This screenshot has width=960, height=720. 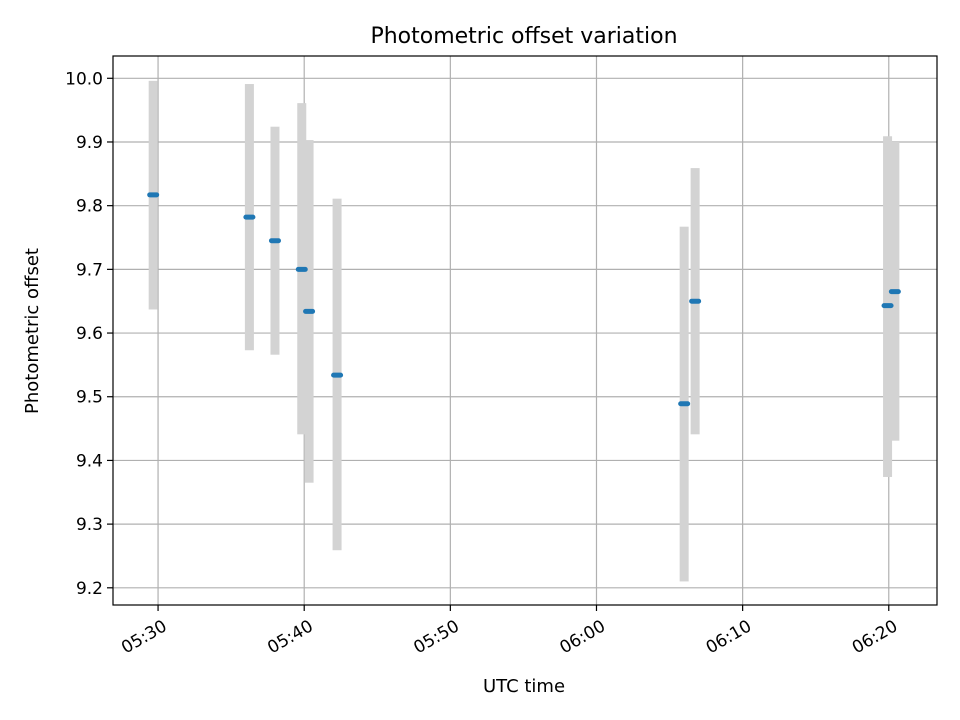 I want to click on y-axis-label: Photometric offset, so click(x=32, y=331).